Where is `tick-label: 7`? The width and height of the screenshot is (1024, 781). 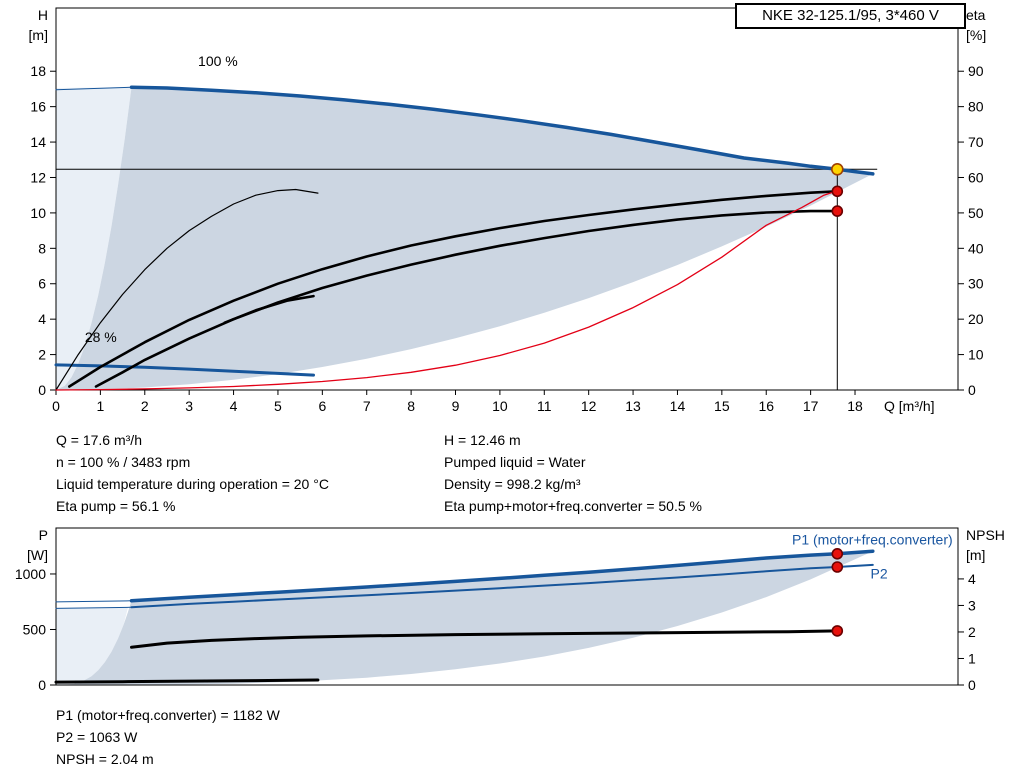
tick-label: 7 is located at coordinates (367, 406).